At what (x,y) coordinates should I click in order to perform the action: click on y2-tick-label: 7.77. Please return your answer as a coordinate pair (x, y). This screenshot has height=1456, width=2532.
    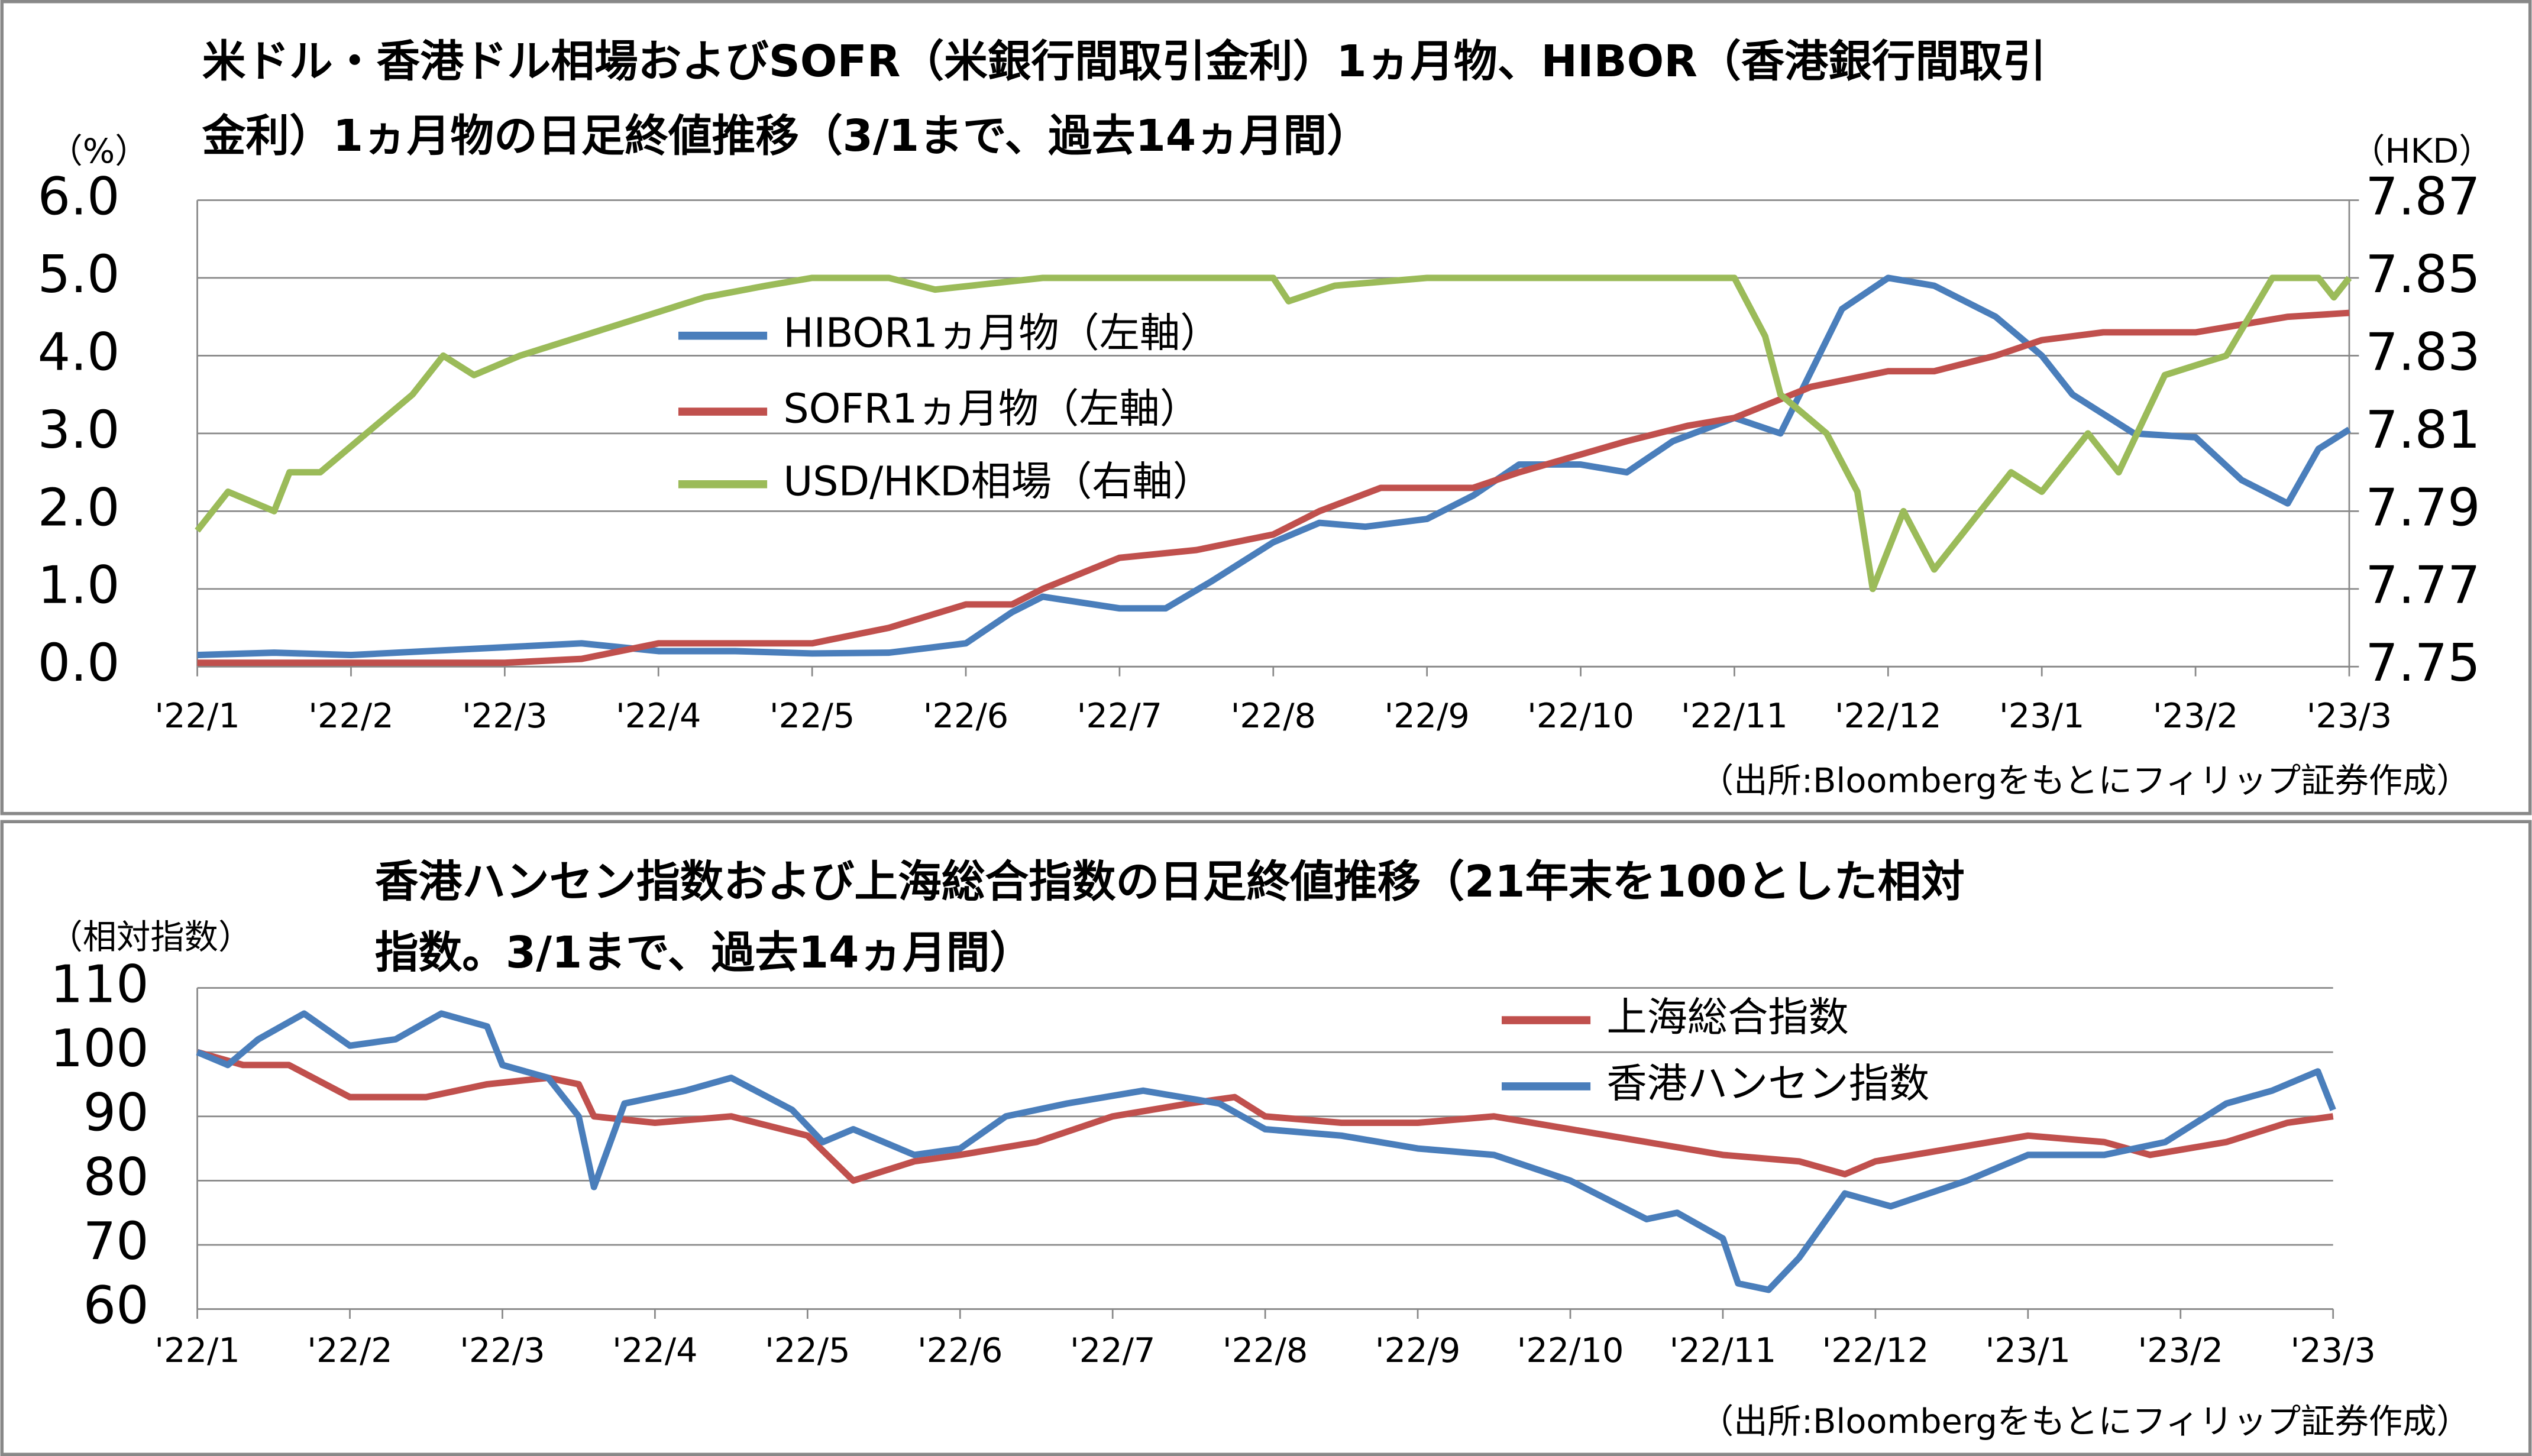
    Looking at the image, I should click on (2422, 585).